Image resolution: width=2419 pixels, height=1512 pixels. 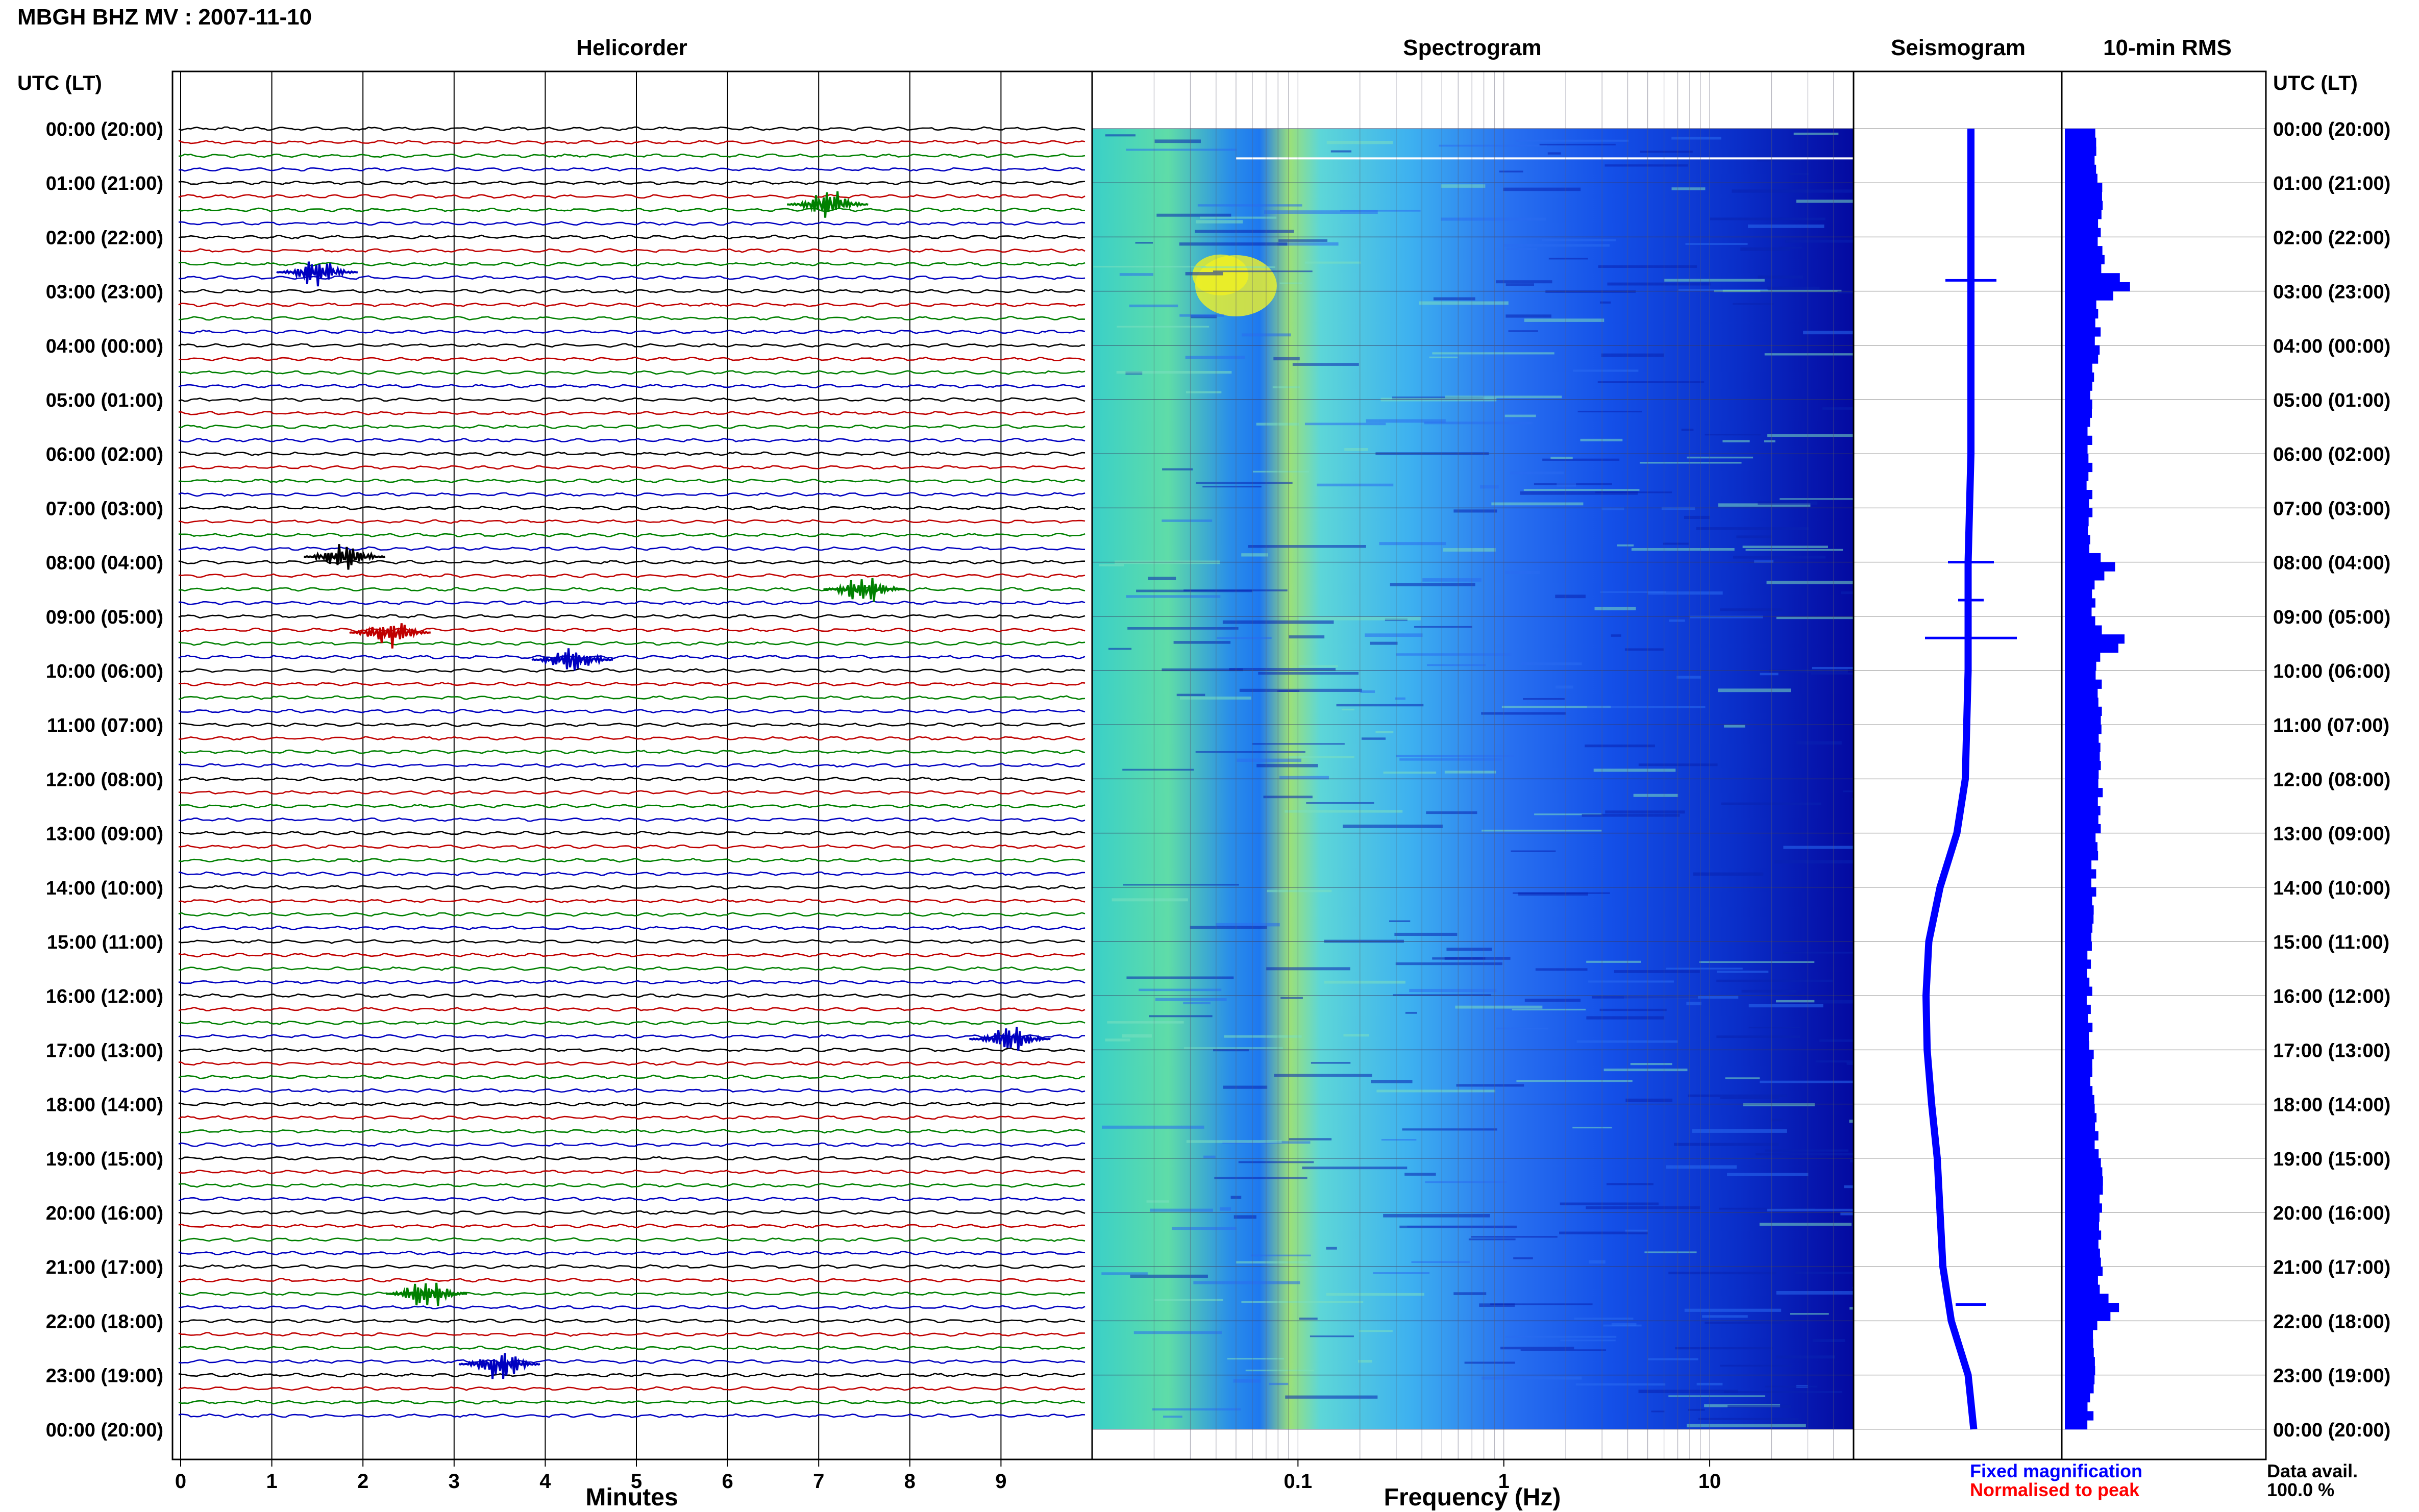 What do you see at coordinates (2055, 1489) in the screenshot?
I see `normalised-peak-legend: Normalised to peak` at bounding box center [2055, 1489].